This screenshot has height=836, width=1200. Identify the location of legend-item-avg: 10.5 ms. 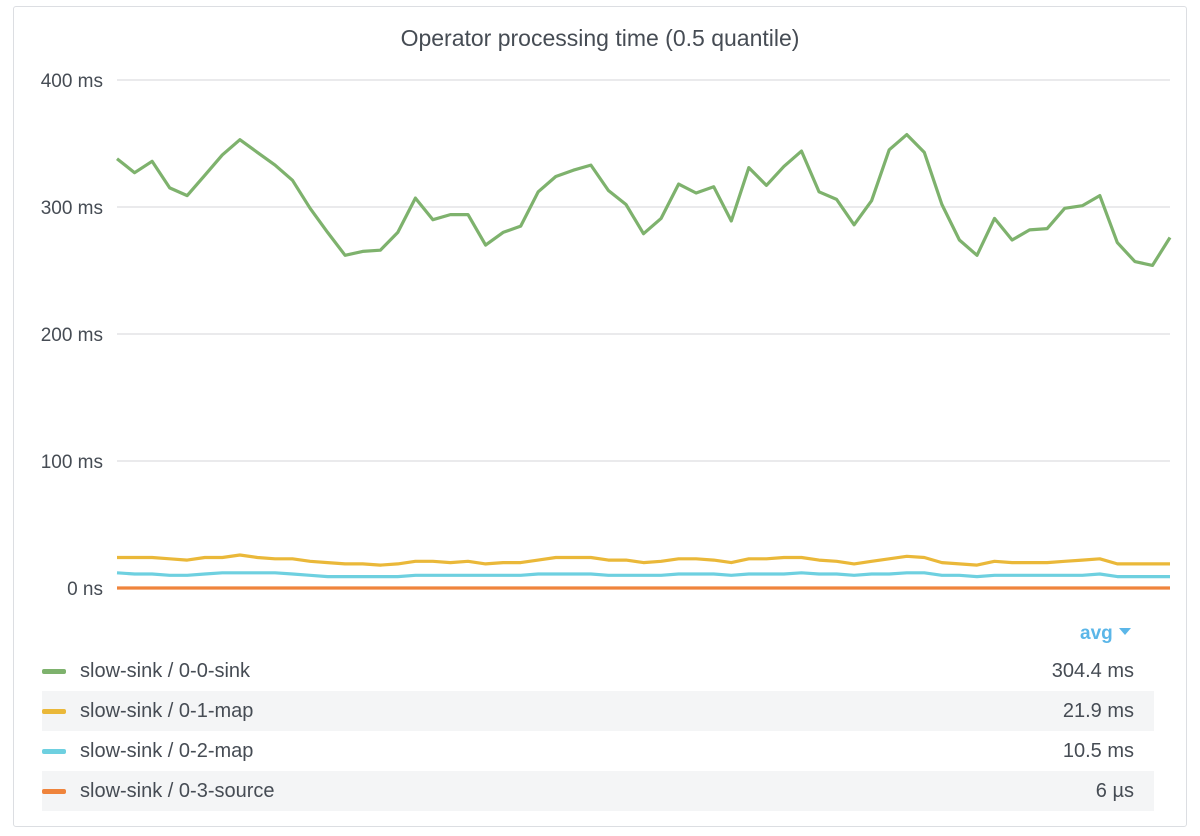
(1098, 751).